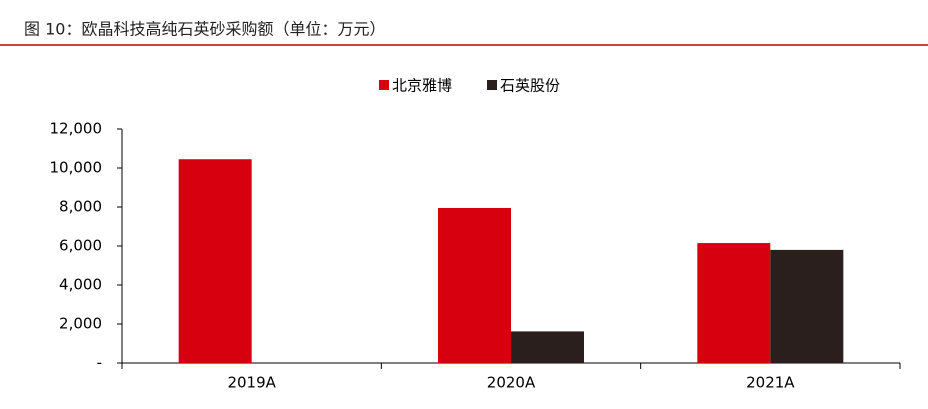 This screenshot has height=409, width=928. Describe the element at coordinates (770, 383) in the screenshot. I see `x-tick-label: 2021A` at that location.